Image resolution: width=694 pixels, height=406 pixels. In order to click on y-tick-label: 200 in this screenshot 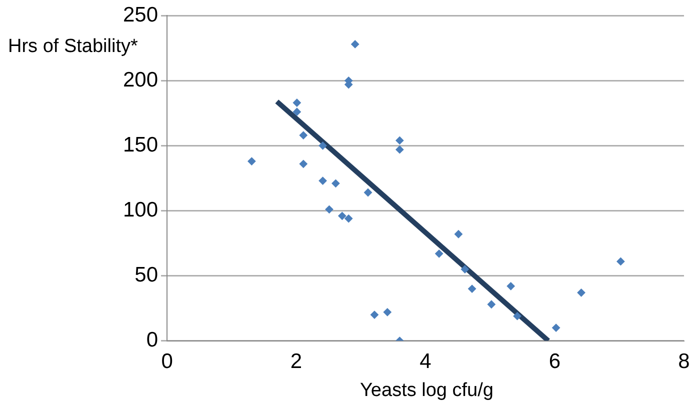, I will do `click(140, 80)`.